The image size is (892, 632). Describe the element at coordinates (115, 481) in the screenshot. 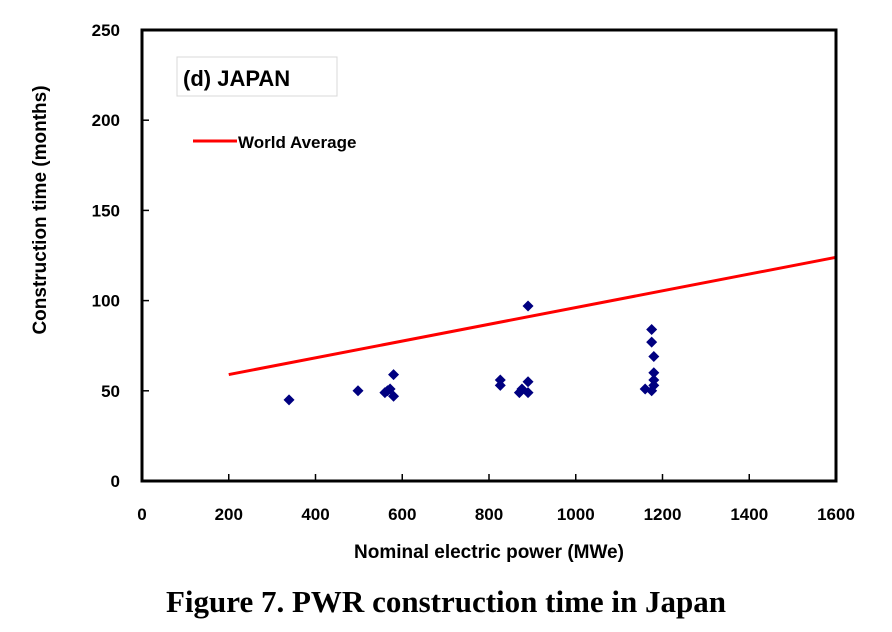

I see `y-tick-label: 0` at that location.